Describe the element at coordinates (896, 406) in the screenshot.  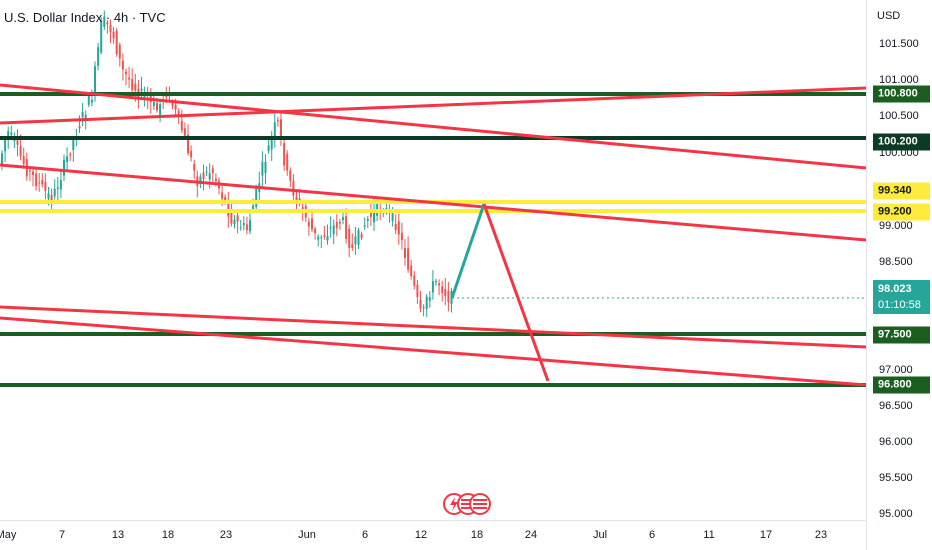
I see `price-tick-label: 96.500` at that location.